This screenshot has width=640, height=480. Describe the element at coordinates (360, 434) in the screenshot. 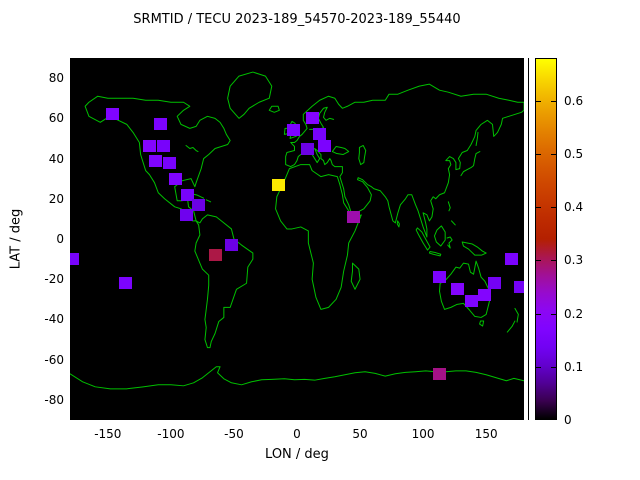

I see `x-tick-label: 50` at that location.